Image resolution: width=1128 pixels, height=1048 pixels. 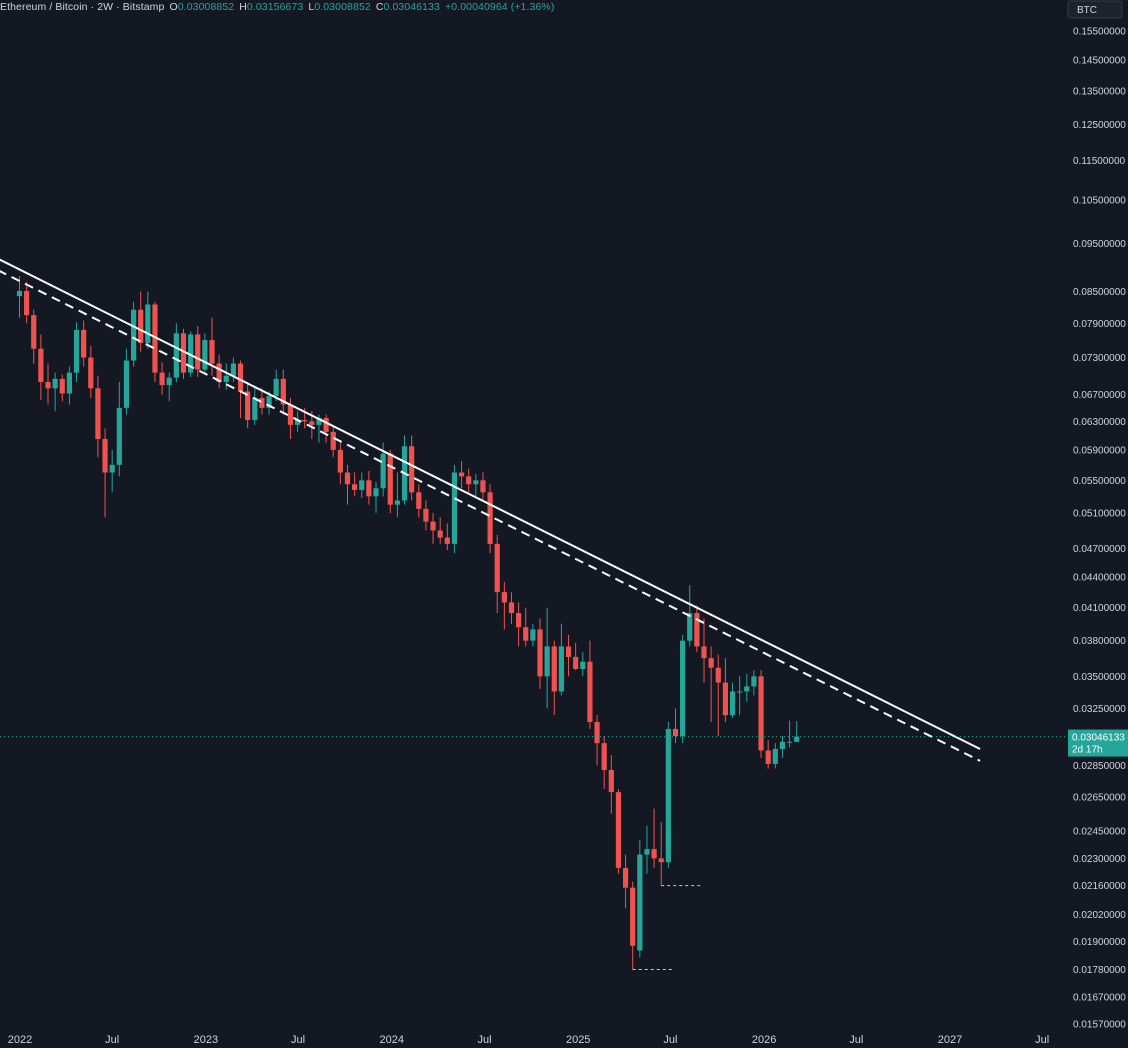 I want to click on price-tick-label: 0.02450000, so click(x=1099, y=832).